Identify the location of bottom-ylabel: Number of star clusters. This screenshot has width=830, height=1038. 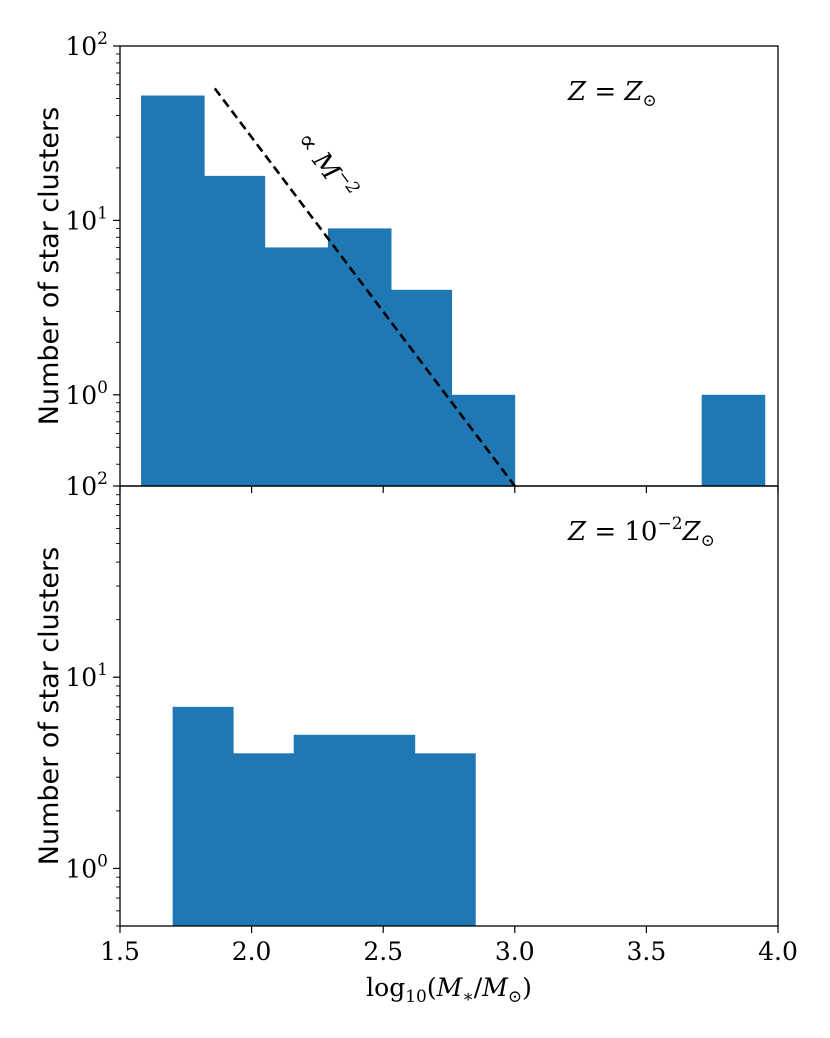
(49, 706).